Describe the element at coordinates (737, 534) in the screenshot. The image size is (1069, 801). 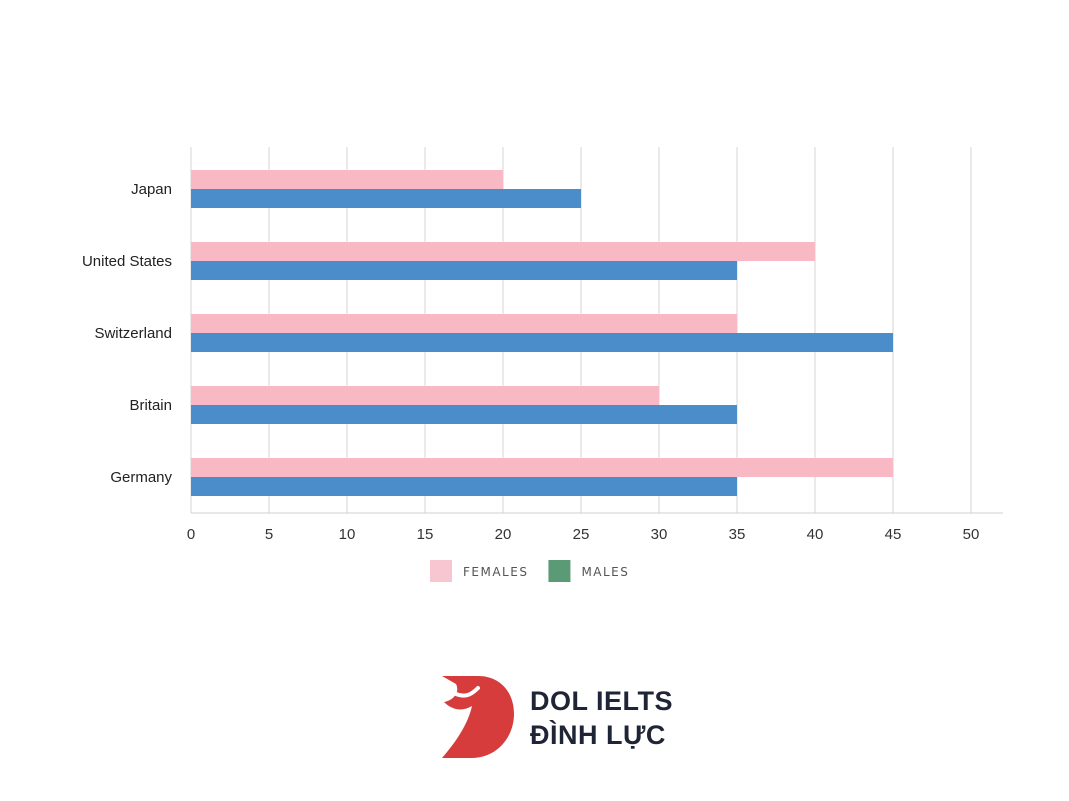
I see `x-tick-label: 35` at that location.